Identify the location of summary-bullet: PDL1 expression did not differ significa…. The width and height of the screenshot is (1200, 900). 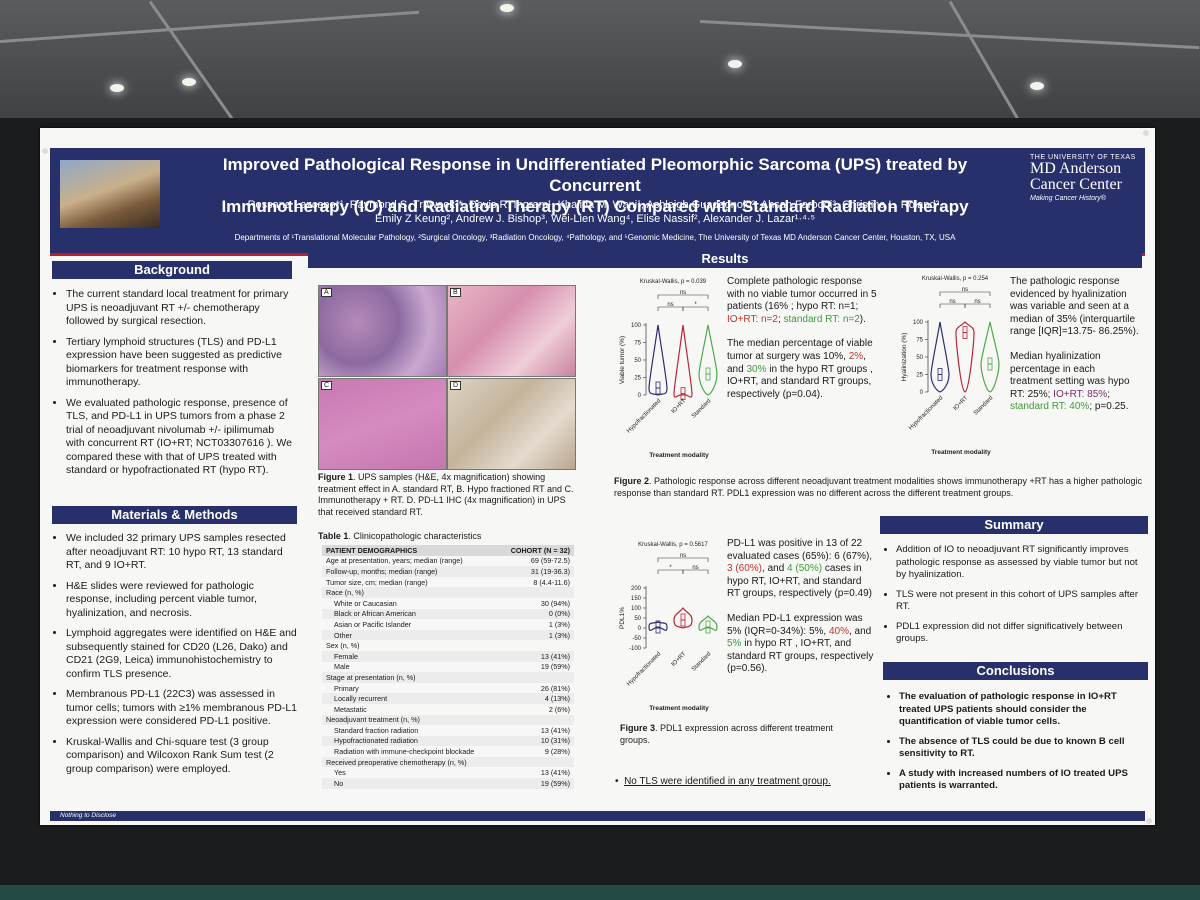
(1020, 633).